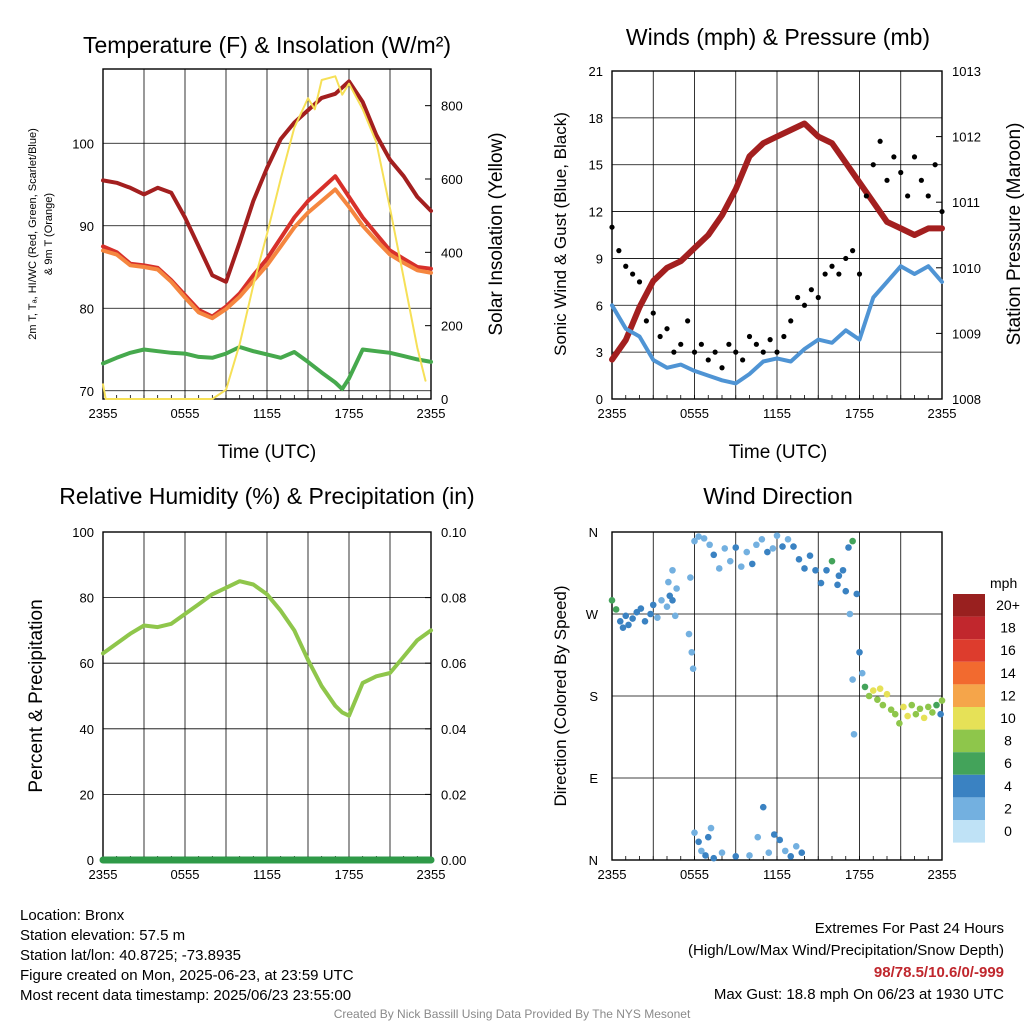 Image resolution: width=1024 pixels, height=1024 pixels. Describe the element at coordinates (593, 778) in the screenshot. I see `dir-ytick-label: E` at that location.